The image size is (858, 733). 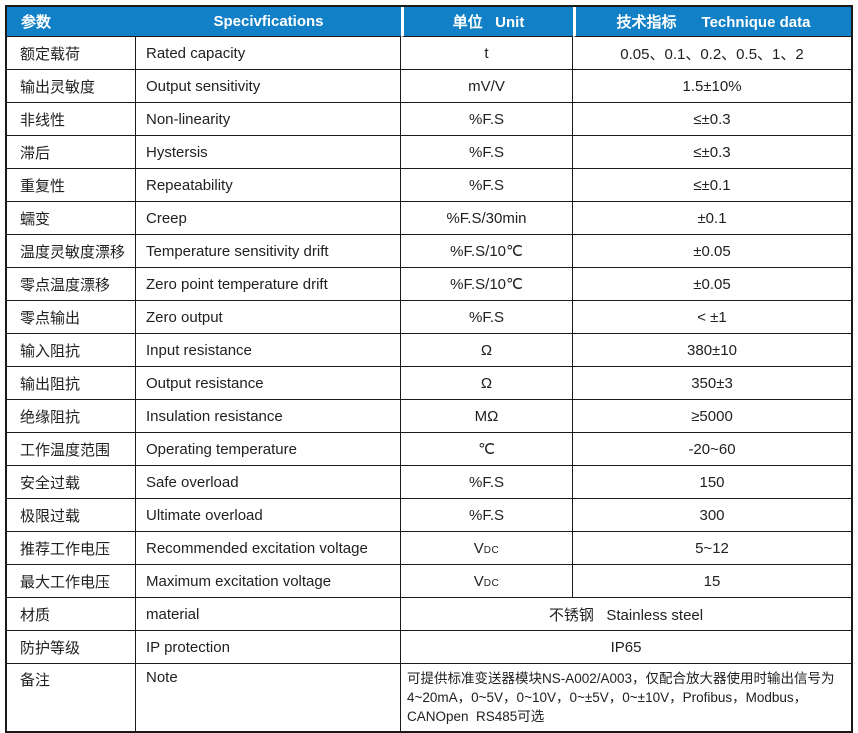 What do you see at coordinates (268, 317) in the screenshot?
I see `spec-cell: Zero output` at bounding box center [268, 317].